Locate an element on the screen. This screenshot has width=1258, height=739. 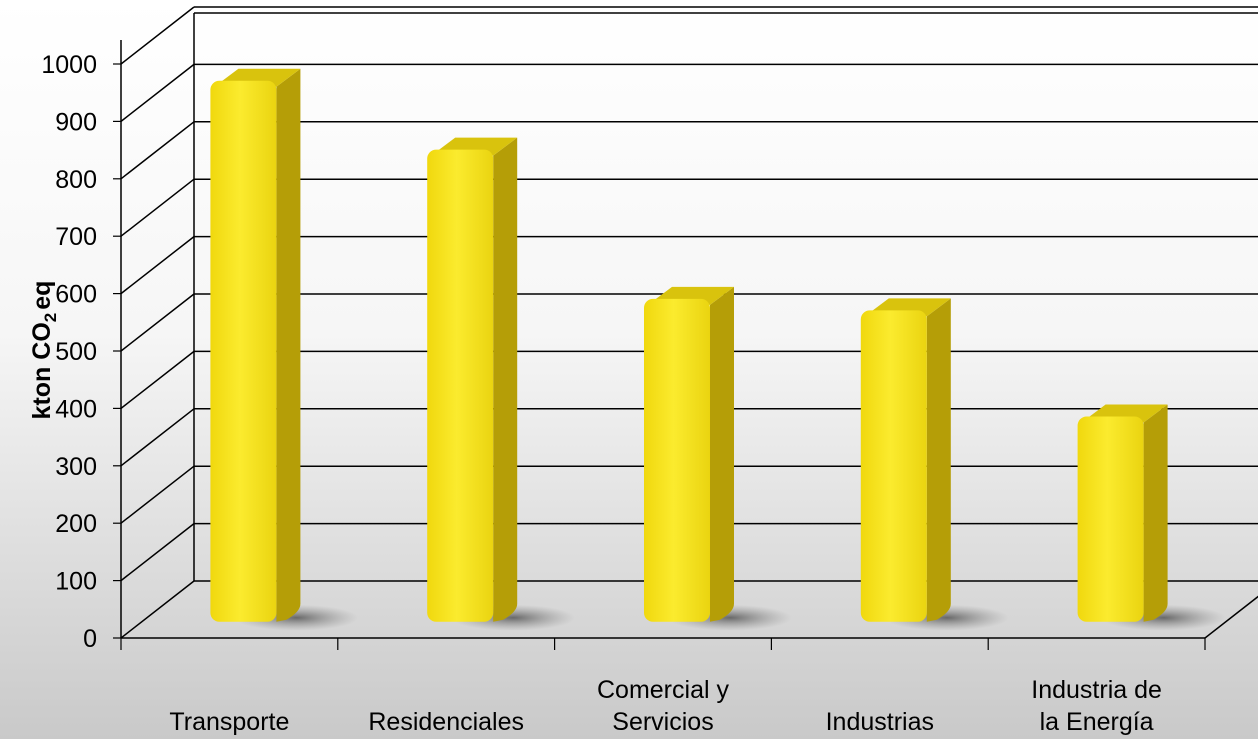
y-tick-label: 300 is located at coordinates (76, 467).